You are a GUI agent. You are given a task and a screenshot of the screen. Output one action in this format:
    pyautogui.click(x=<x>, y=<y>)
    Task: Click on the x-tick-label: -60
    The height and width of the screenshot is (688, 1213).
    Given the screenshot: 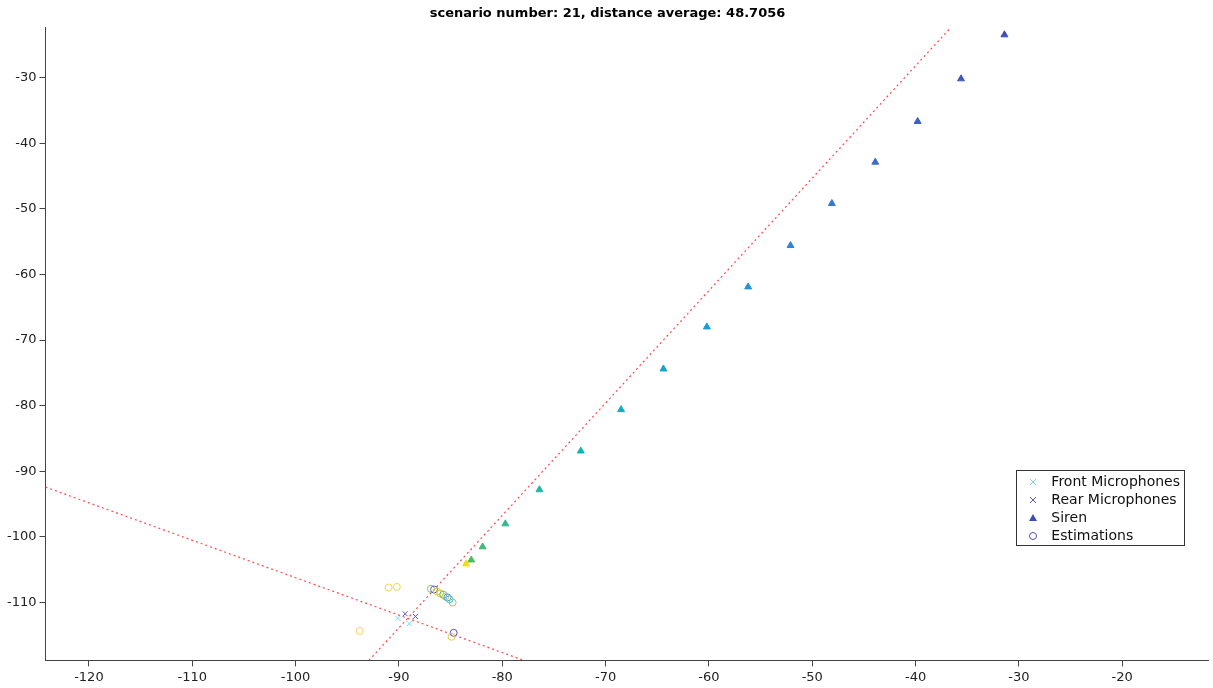 What is the action you would take?
    pyautogui.click(x=709, y=676)
    